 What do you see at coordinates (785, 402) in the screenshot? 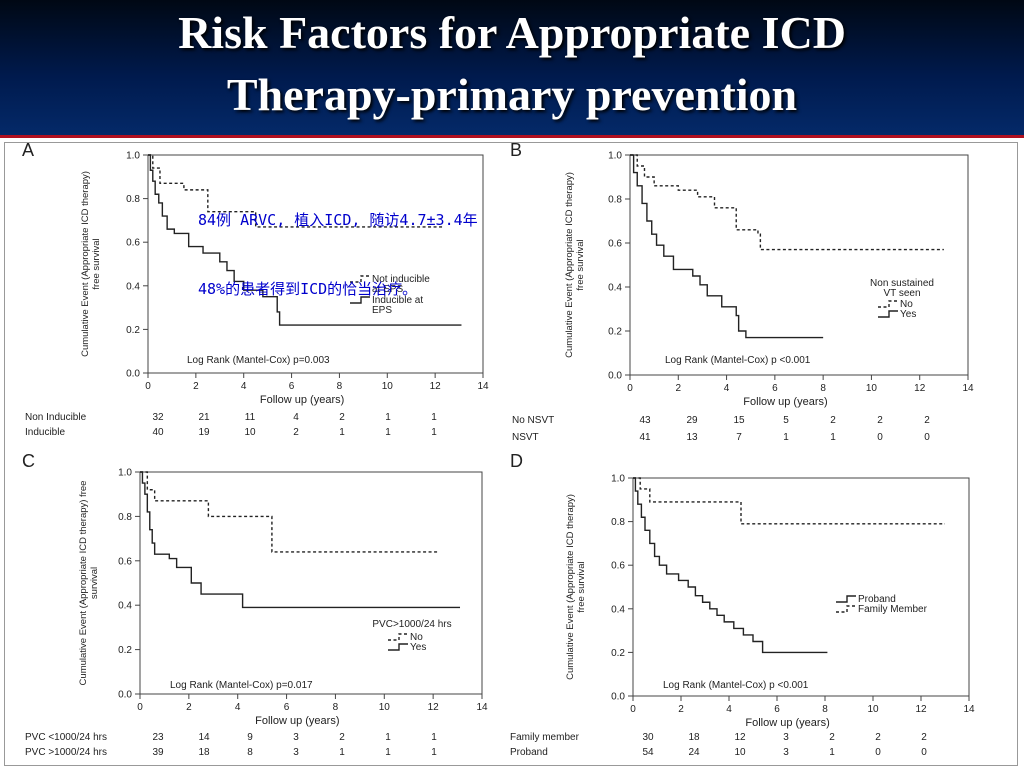
I see `x-axis-label: Follow up (years)` at bounding box center [785, 402].